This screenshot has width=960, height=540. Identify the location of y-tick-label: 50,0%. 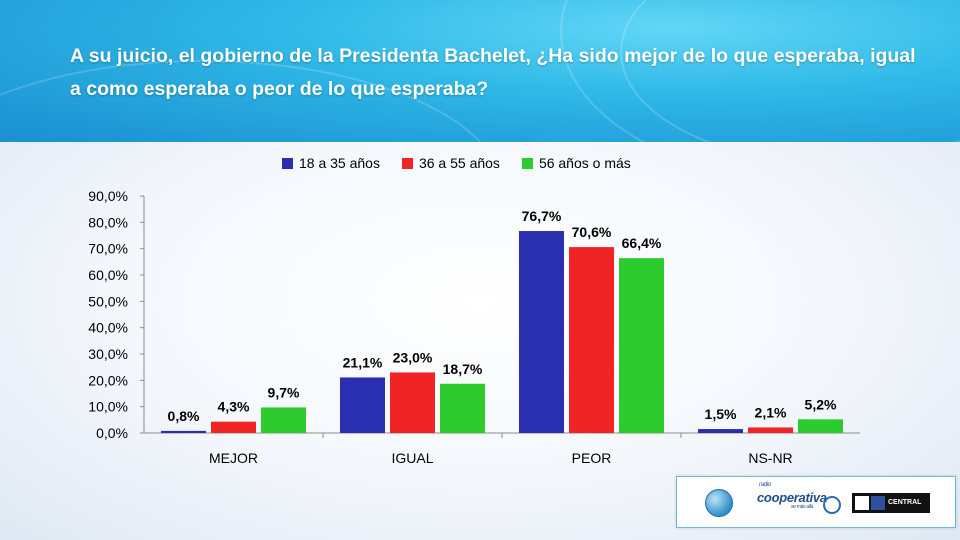
(108, 301).